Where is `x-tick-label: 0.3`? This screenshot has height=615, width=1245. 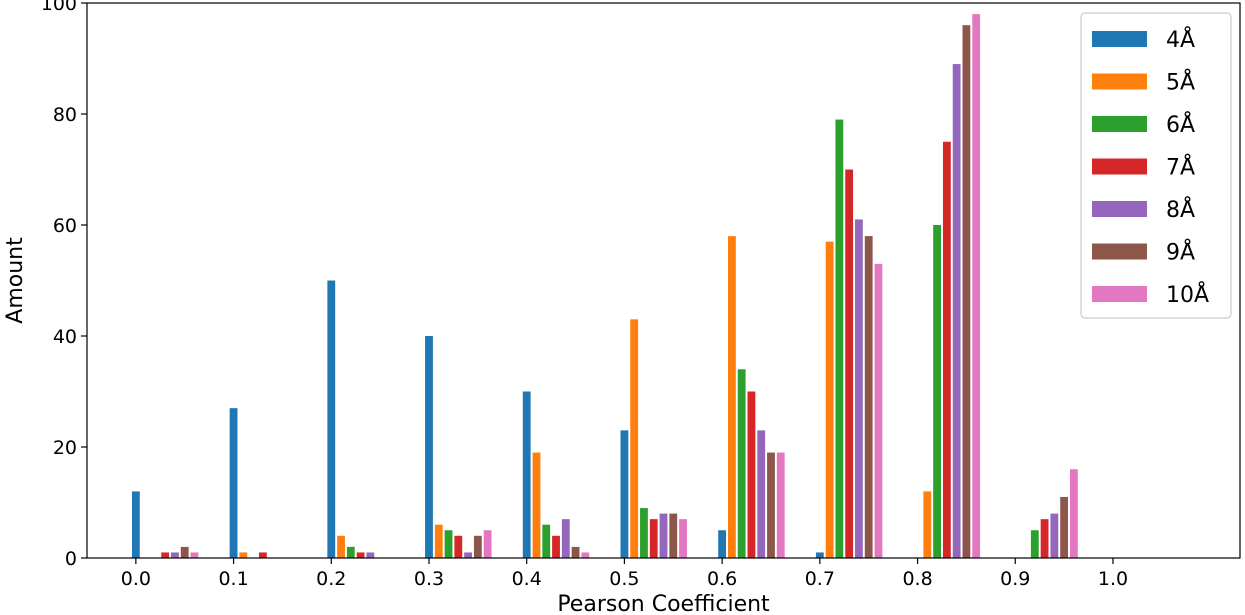 x-tick-label: 0.3 is located at coordinates (429, 579).